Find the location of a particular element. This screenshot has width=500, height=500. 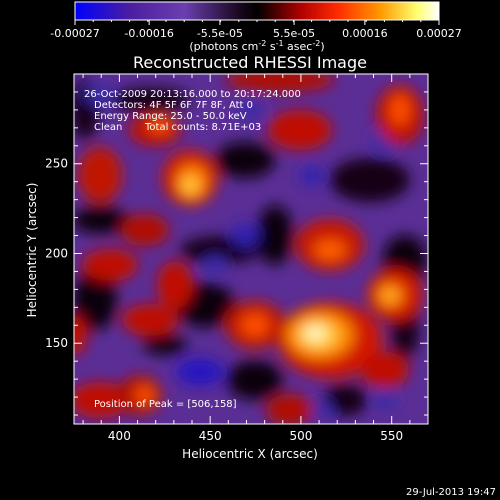

colorbar-tick-label: 0.00016 is located at coordinates (365, 33).